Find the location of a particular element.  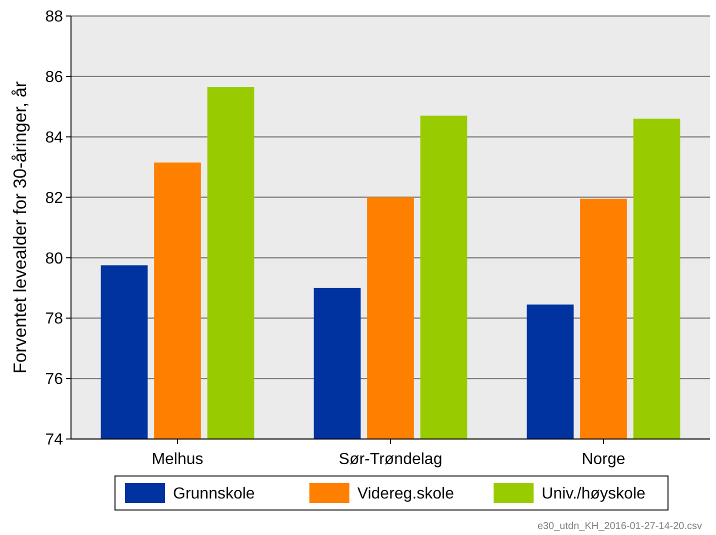

legend-label: Videreg.skole is located at coordinates (405, 494).